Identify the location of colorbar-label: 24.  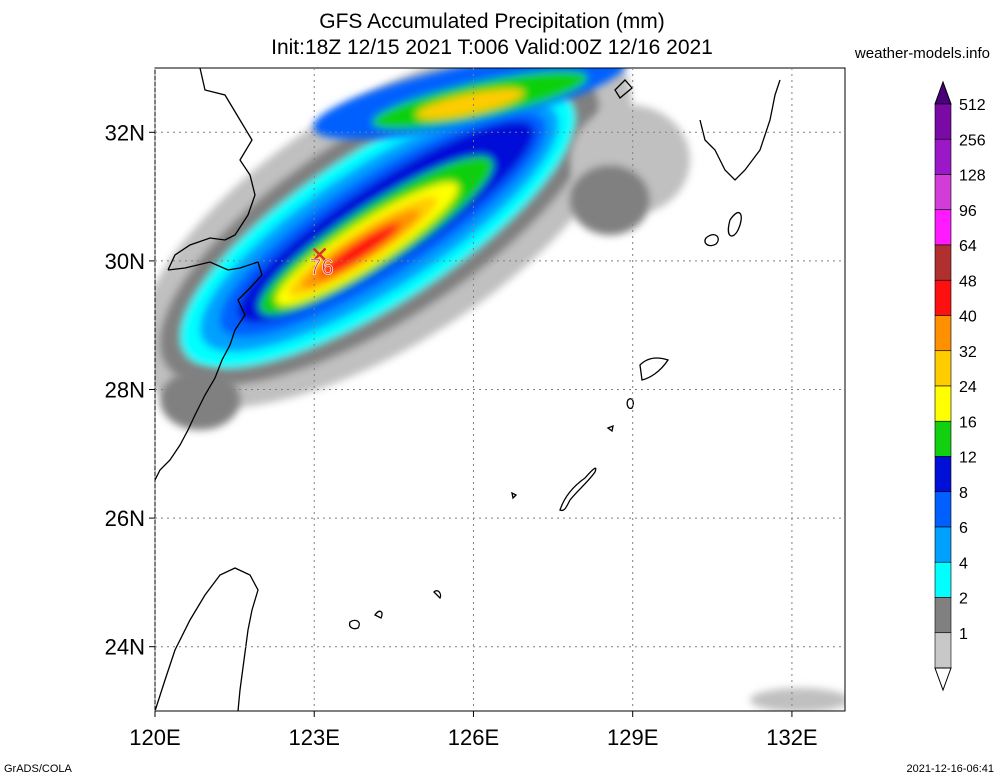
(968, 387).